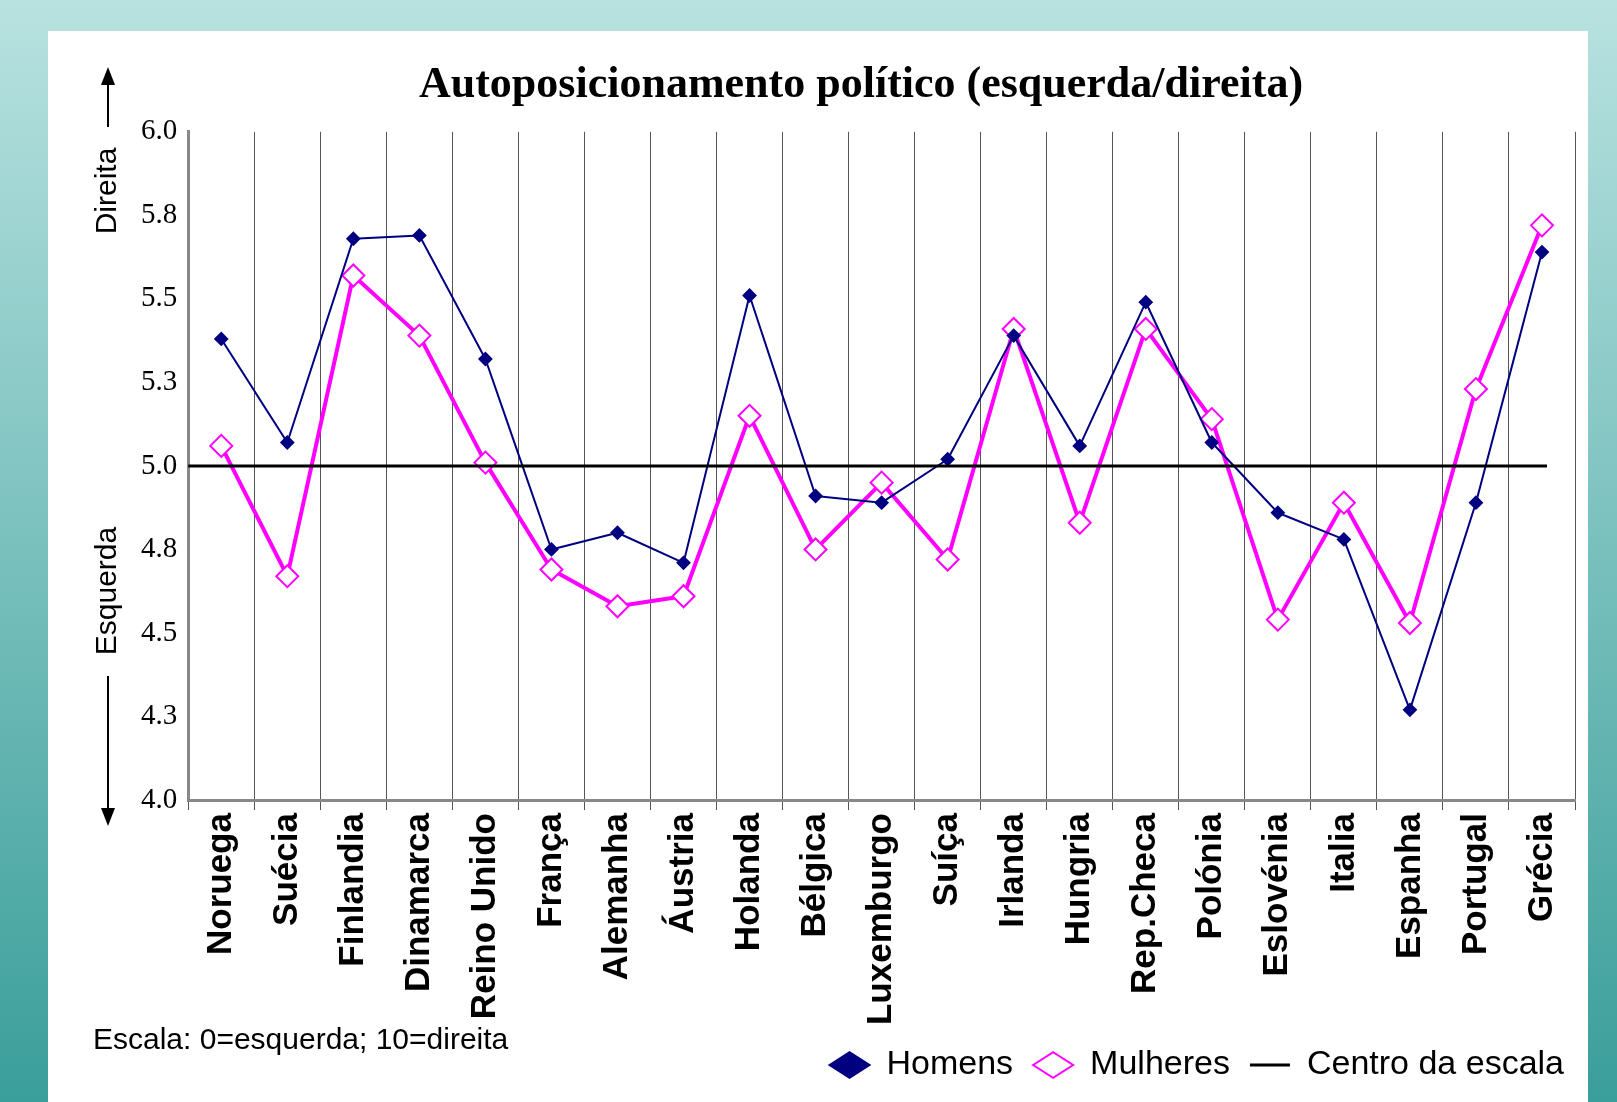 The height and width of the screenshot is (1102, 1617). What do you see at coordinates (813, 875) in the screenshot?
I see `x-tick-label: Bélgica` at bounding box center [813, 875].